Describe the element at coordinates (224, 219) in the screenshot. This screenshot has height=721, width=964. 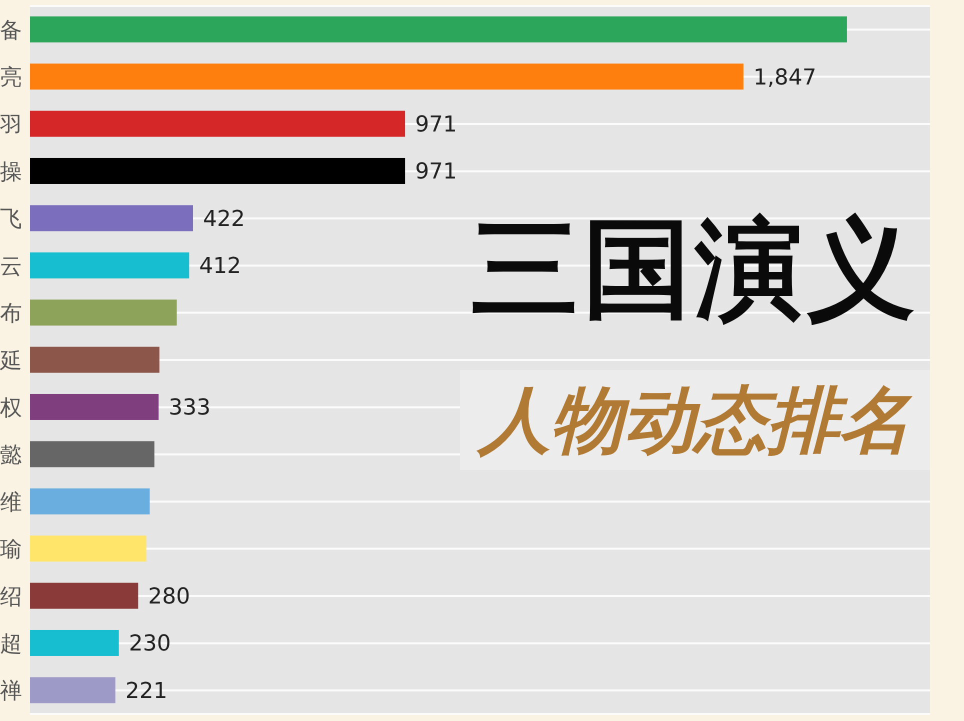
I see `data-label: 422` at that location.